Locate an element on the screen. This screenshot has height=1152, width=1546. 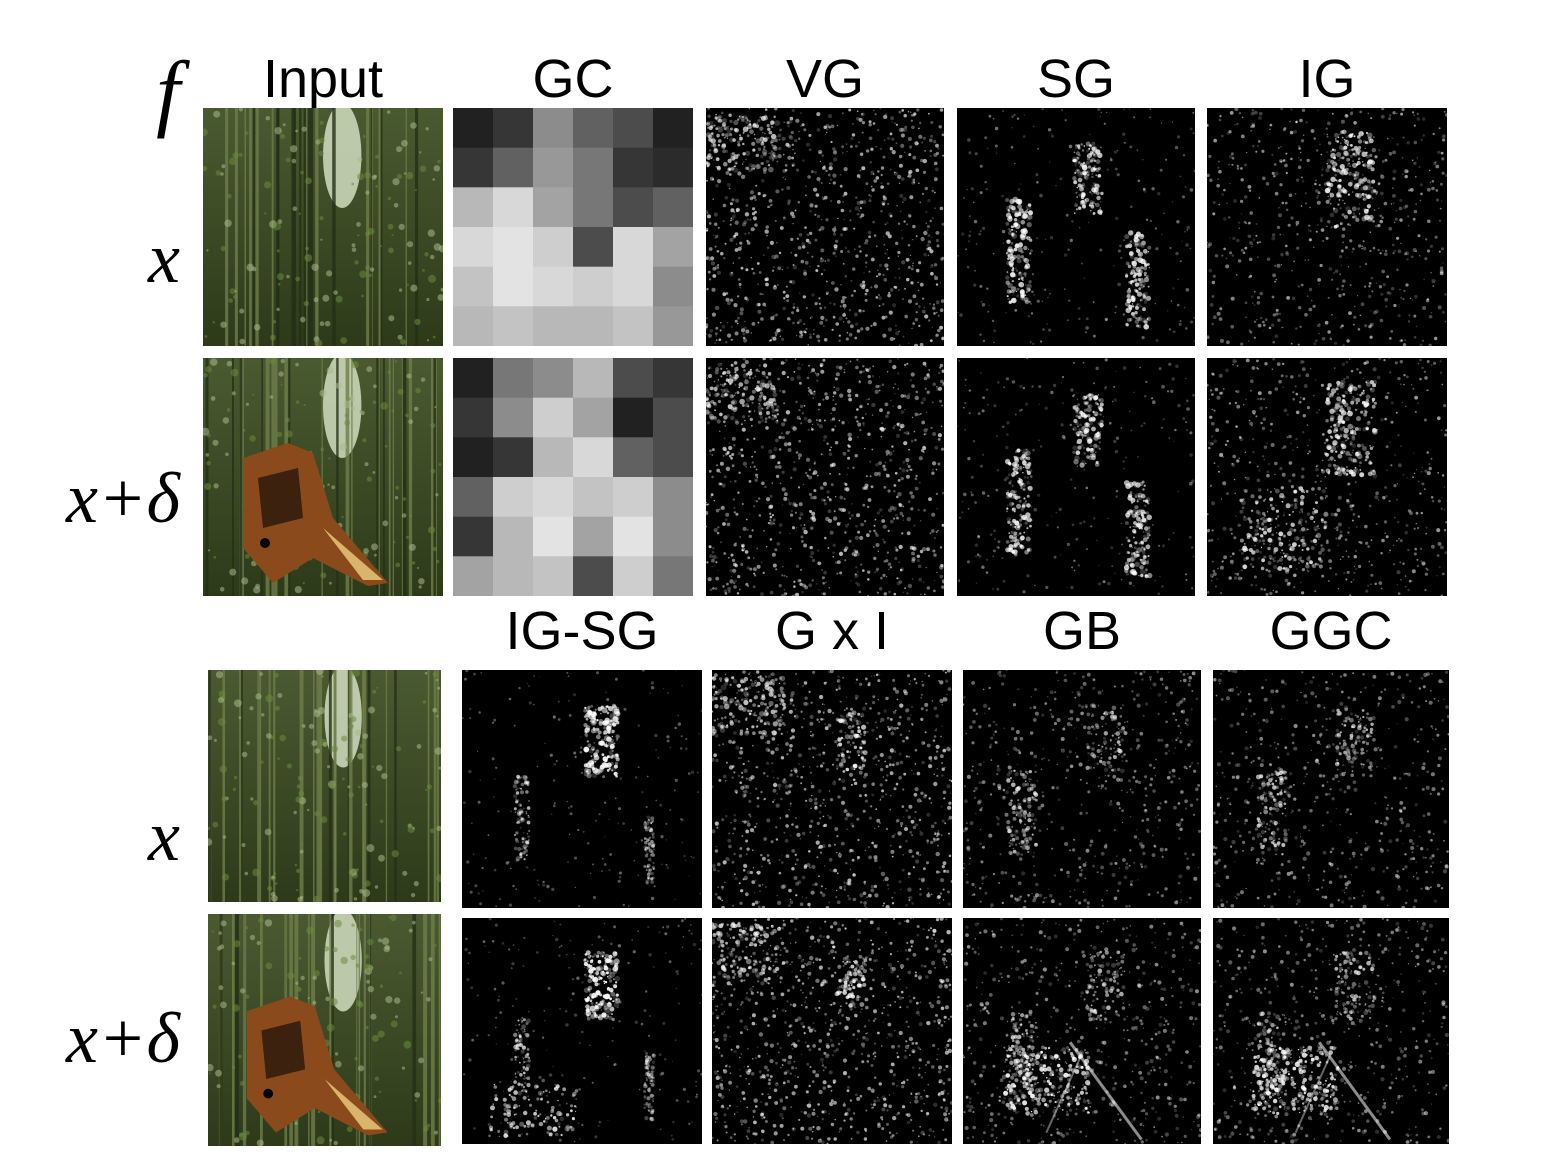
panel-input-xdelta-top is located at coordinates (323, 477).